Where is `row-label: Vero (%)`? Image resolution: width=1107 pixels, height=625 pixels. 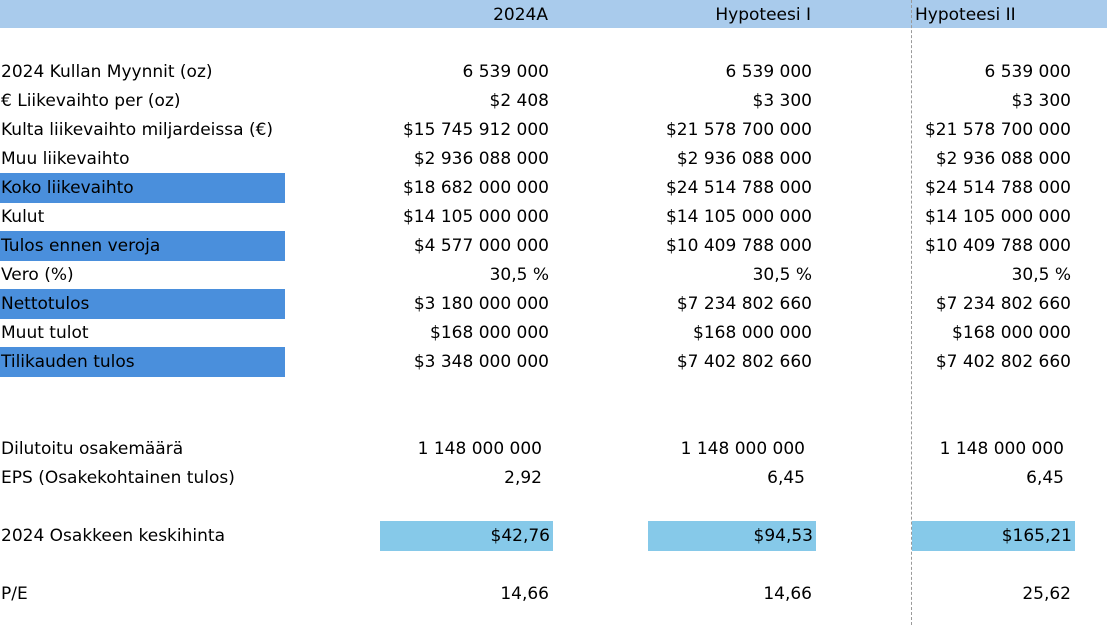
row-label: Vero (%) is located at coordinates (37, 275).